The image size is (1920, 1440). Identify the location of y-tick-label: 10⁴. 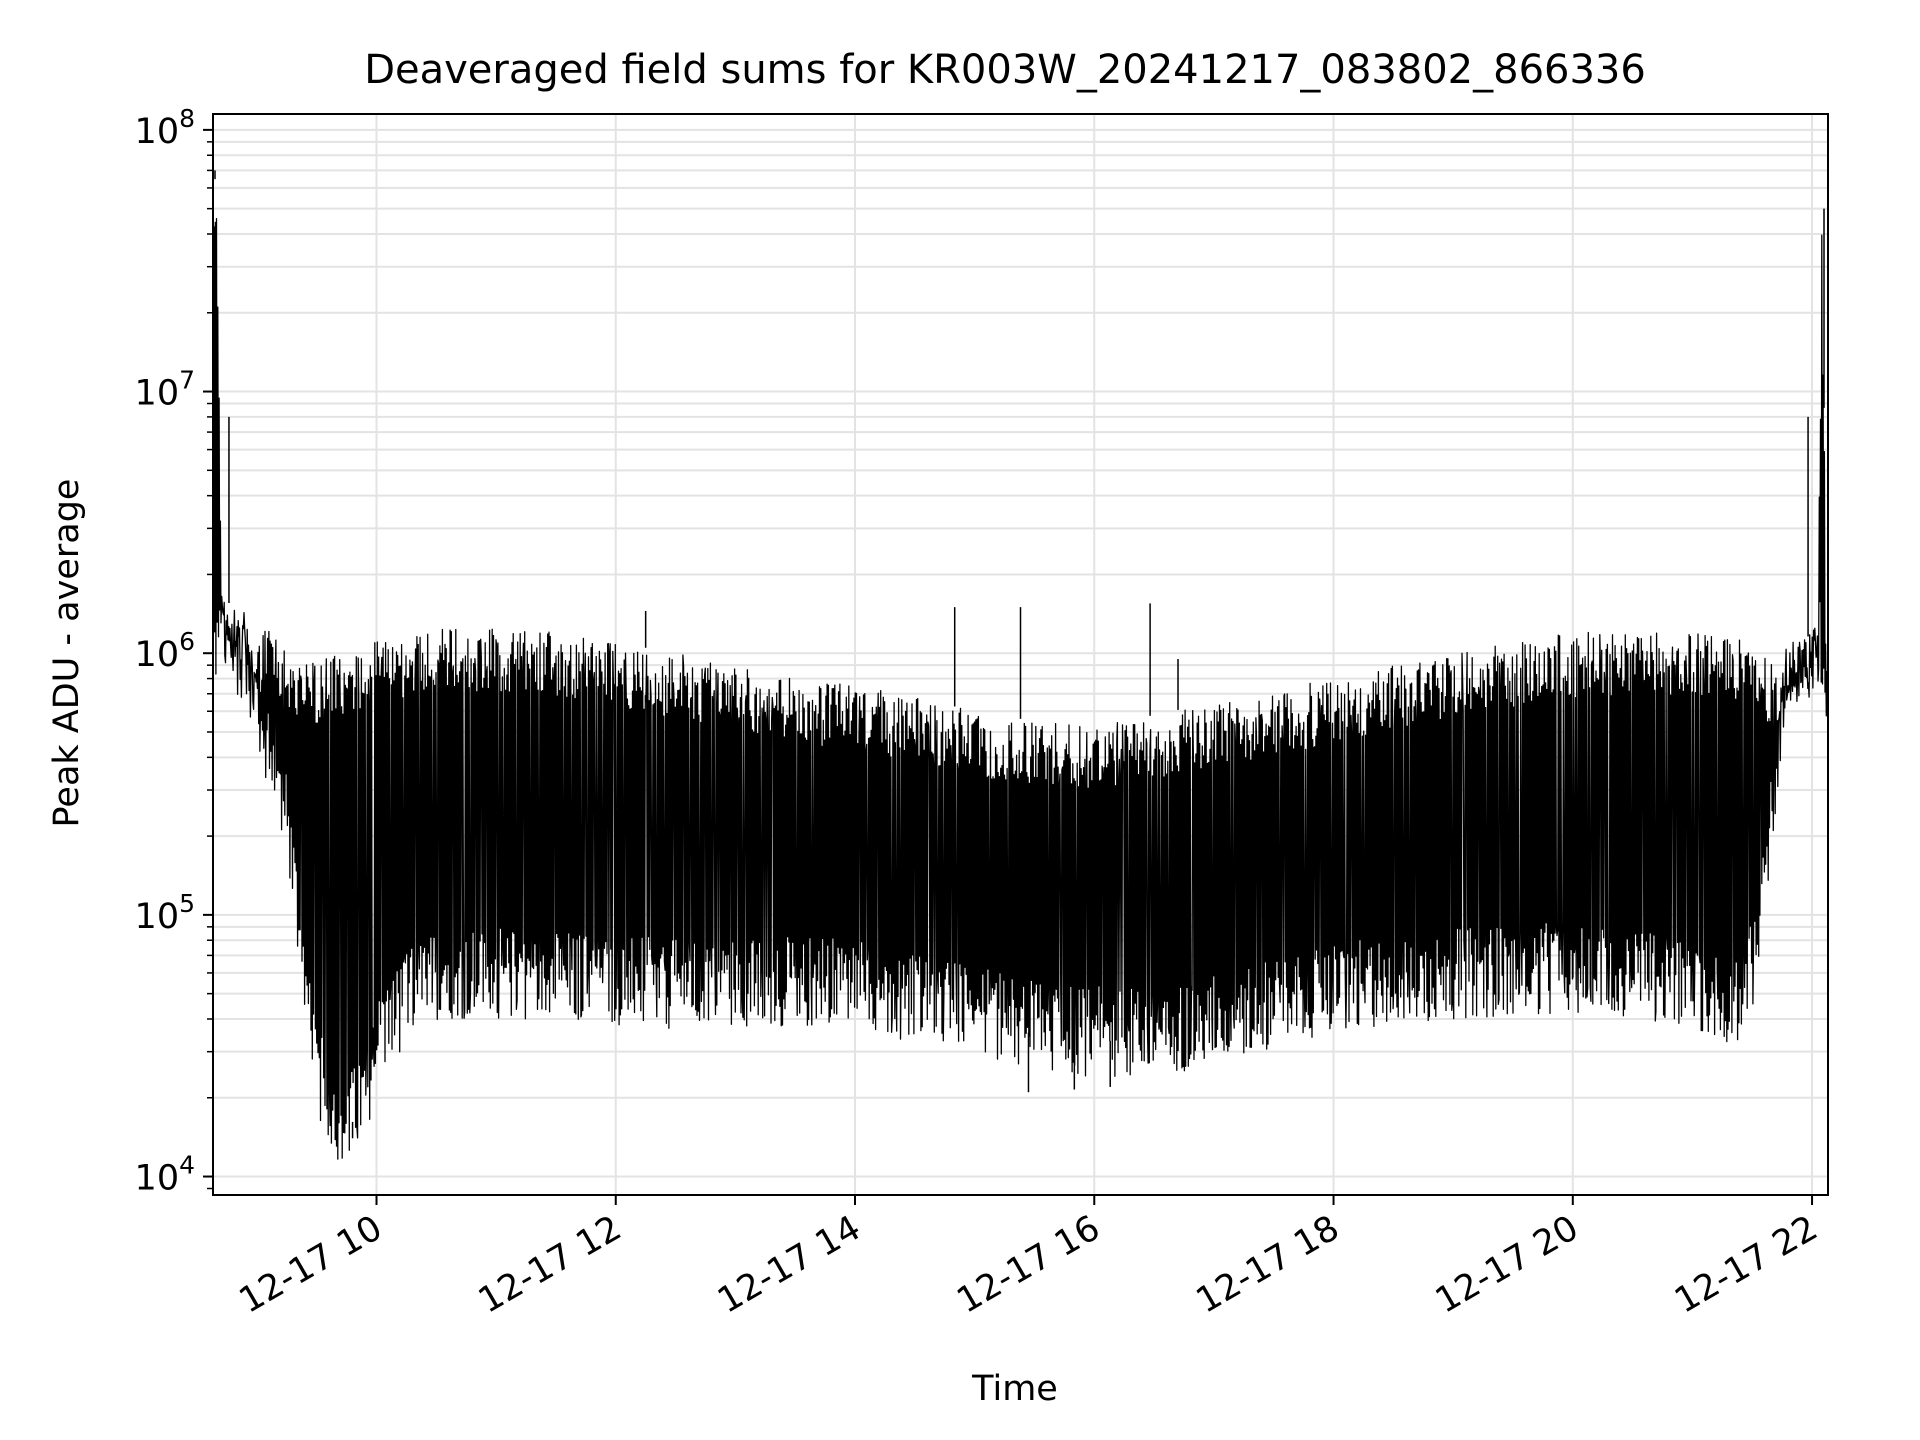
(165, 1175).